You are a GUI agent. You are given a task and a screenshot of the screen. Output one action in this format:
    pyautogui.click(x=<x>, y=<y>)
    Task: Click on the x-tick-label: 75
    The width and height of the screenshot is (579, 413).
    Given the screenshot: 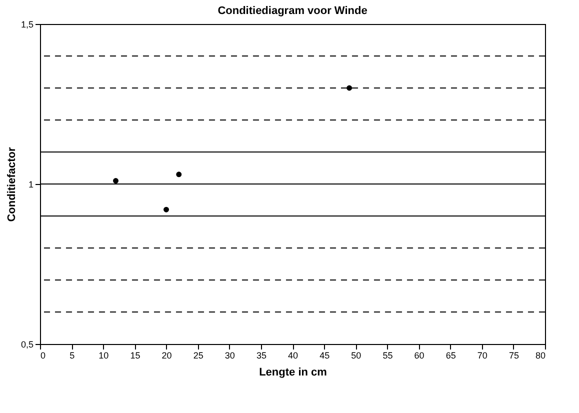 What is the action you would take?
    pyautogui.click(x=513, y=355)
    